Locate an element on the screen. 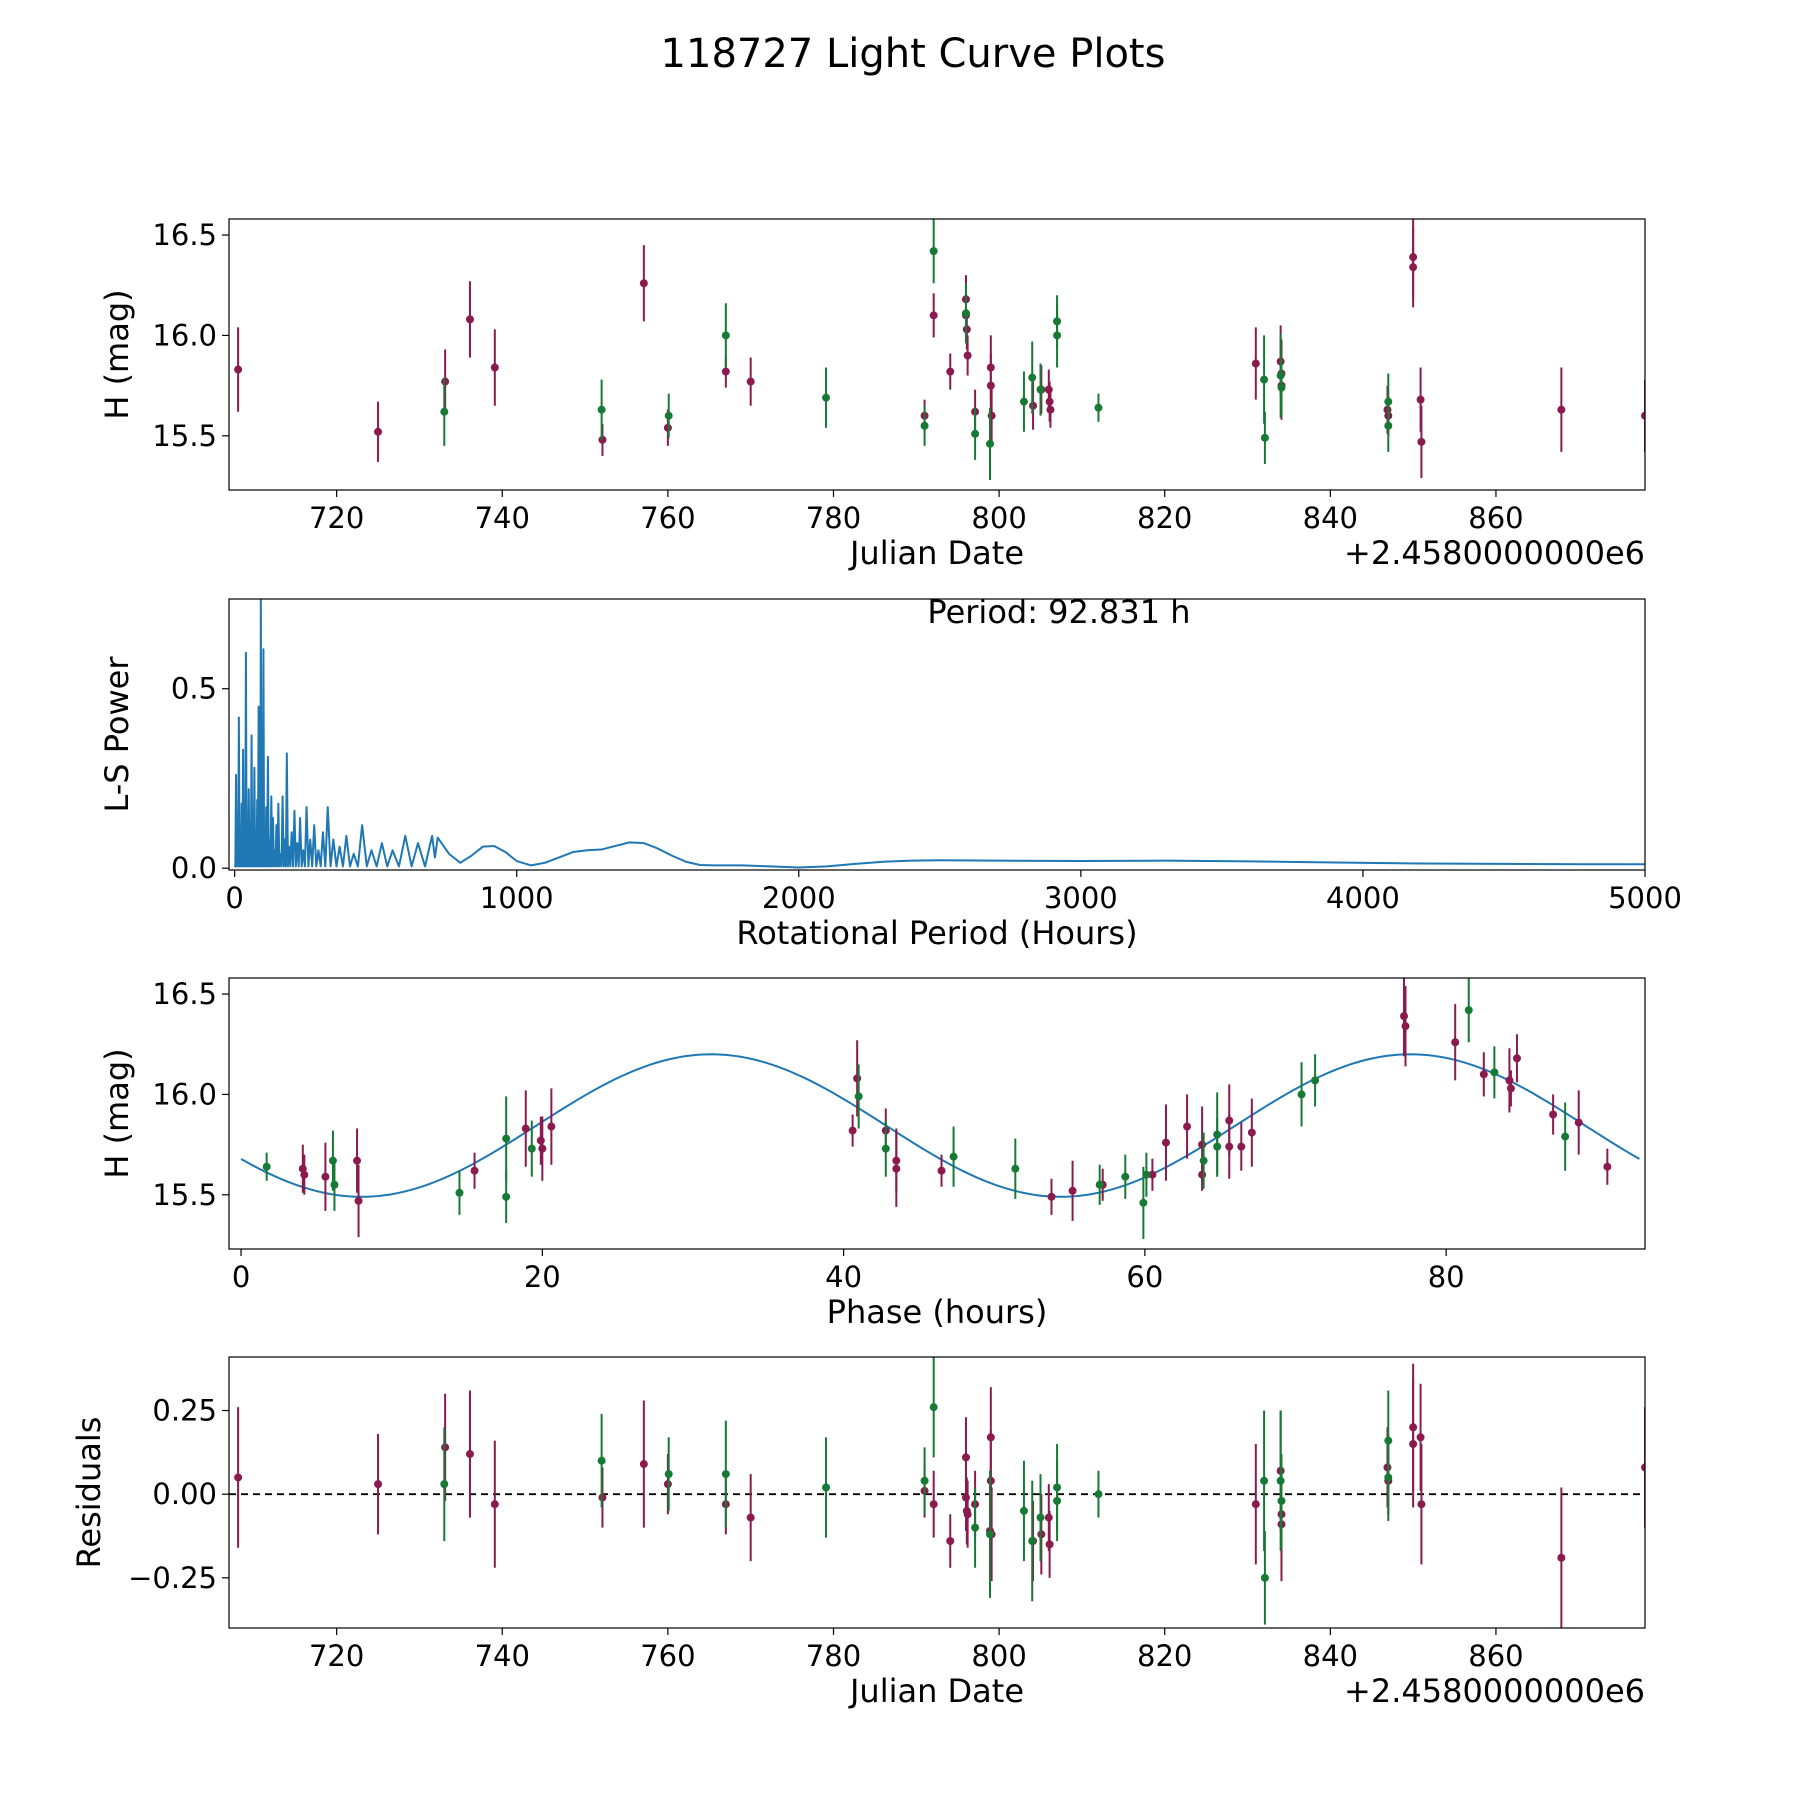 This screenshot has height=1800, width=1800. lightcurve-xtick-label: 800 is located at coordinates (998, 518).